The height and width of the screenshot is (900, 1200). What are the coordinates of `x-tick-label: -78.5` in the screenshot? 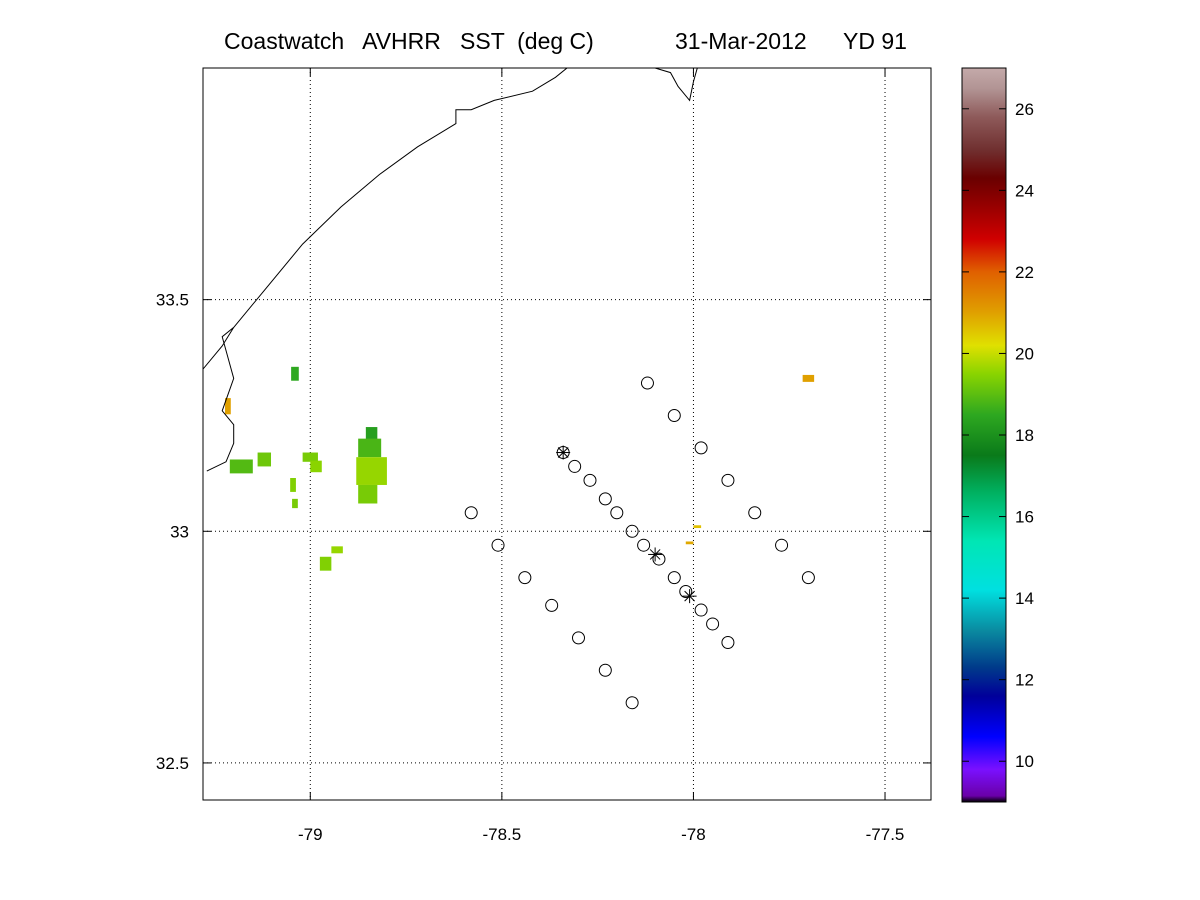 It's located at (501, 834).